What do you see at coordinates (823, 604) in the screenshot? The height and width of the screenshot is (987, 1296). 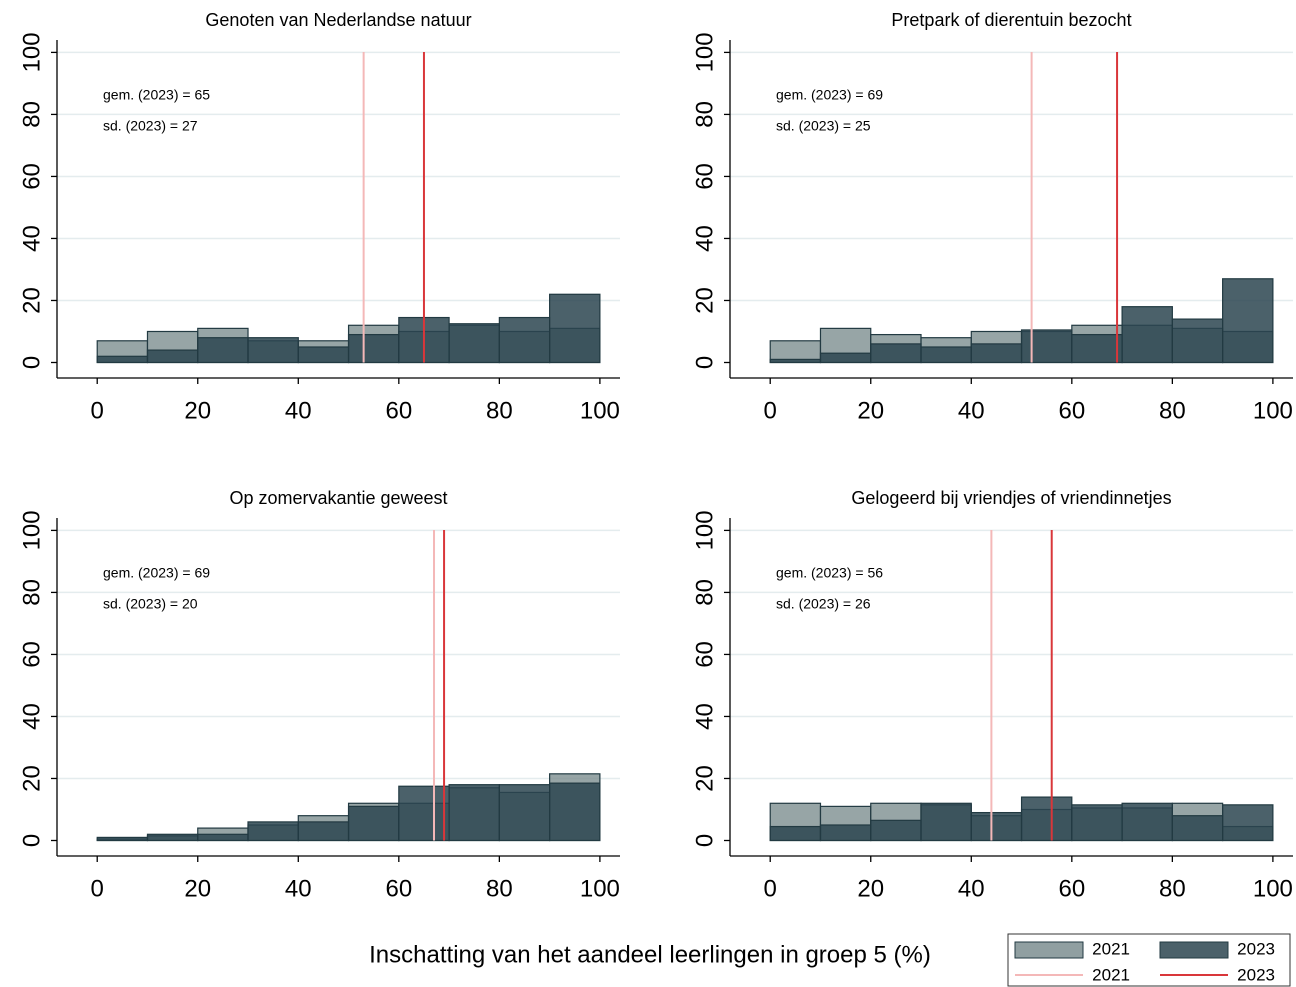 I see `annotation: sd. (2023) = 26` at bounding box center [823, 604].